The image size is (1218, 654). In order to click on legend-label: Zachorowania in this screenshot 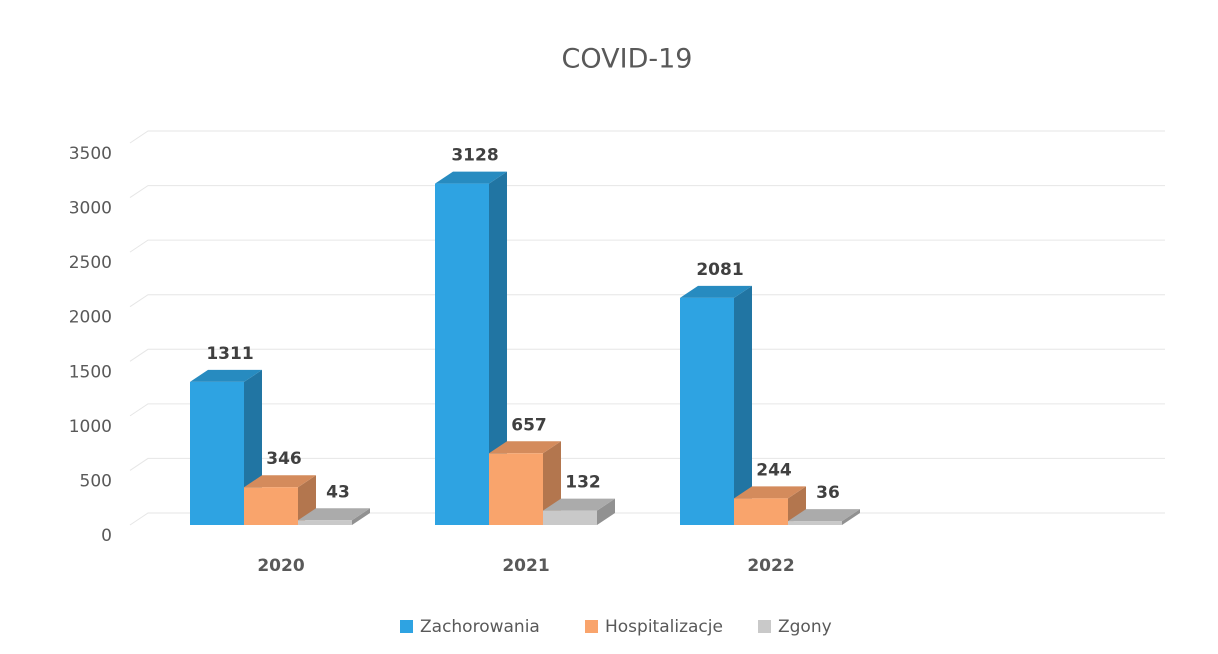, I will do `click(480, 627)`.